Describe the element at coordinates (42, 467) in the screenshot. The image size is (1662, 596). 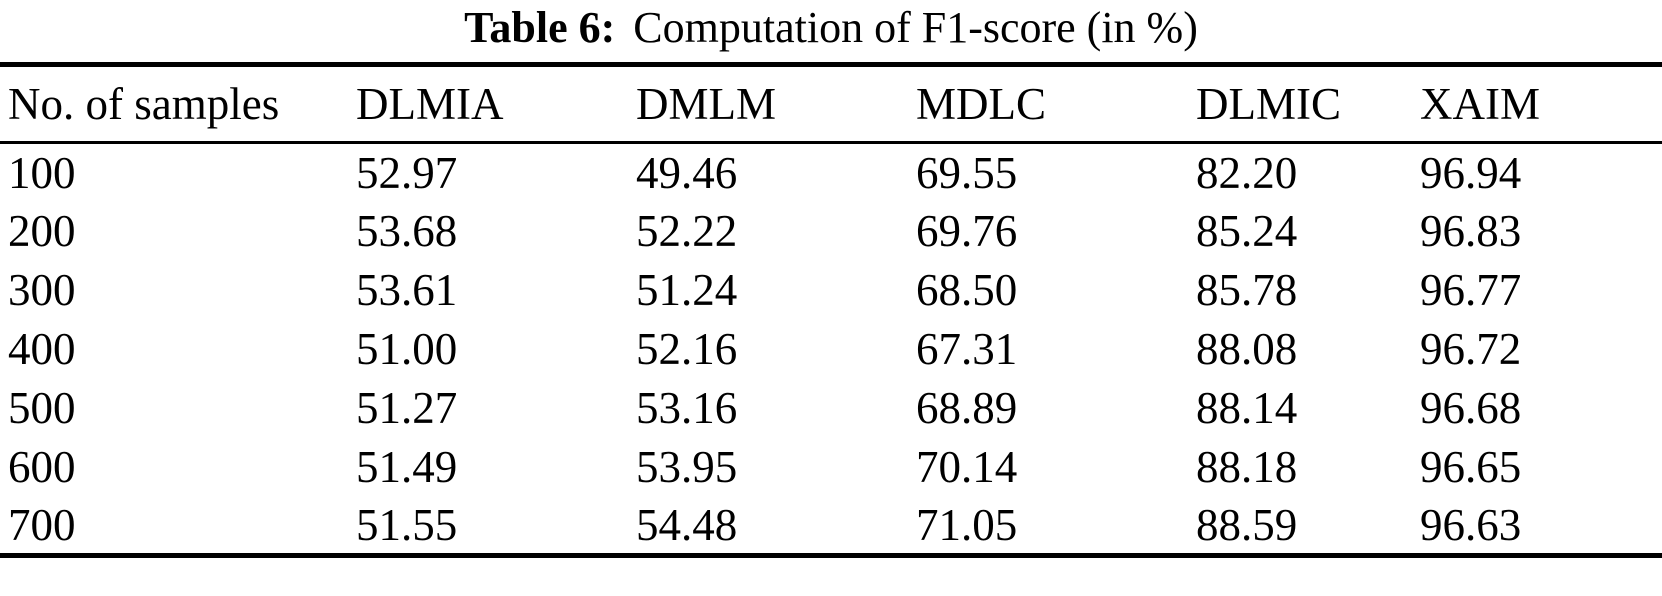
I see `table-cell: 600` at that location.